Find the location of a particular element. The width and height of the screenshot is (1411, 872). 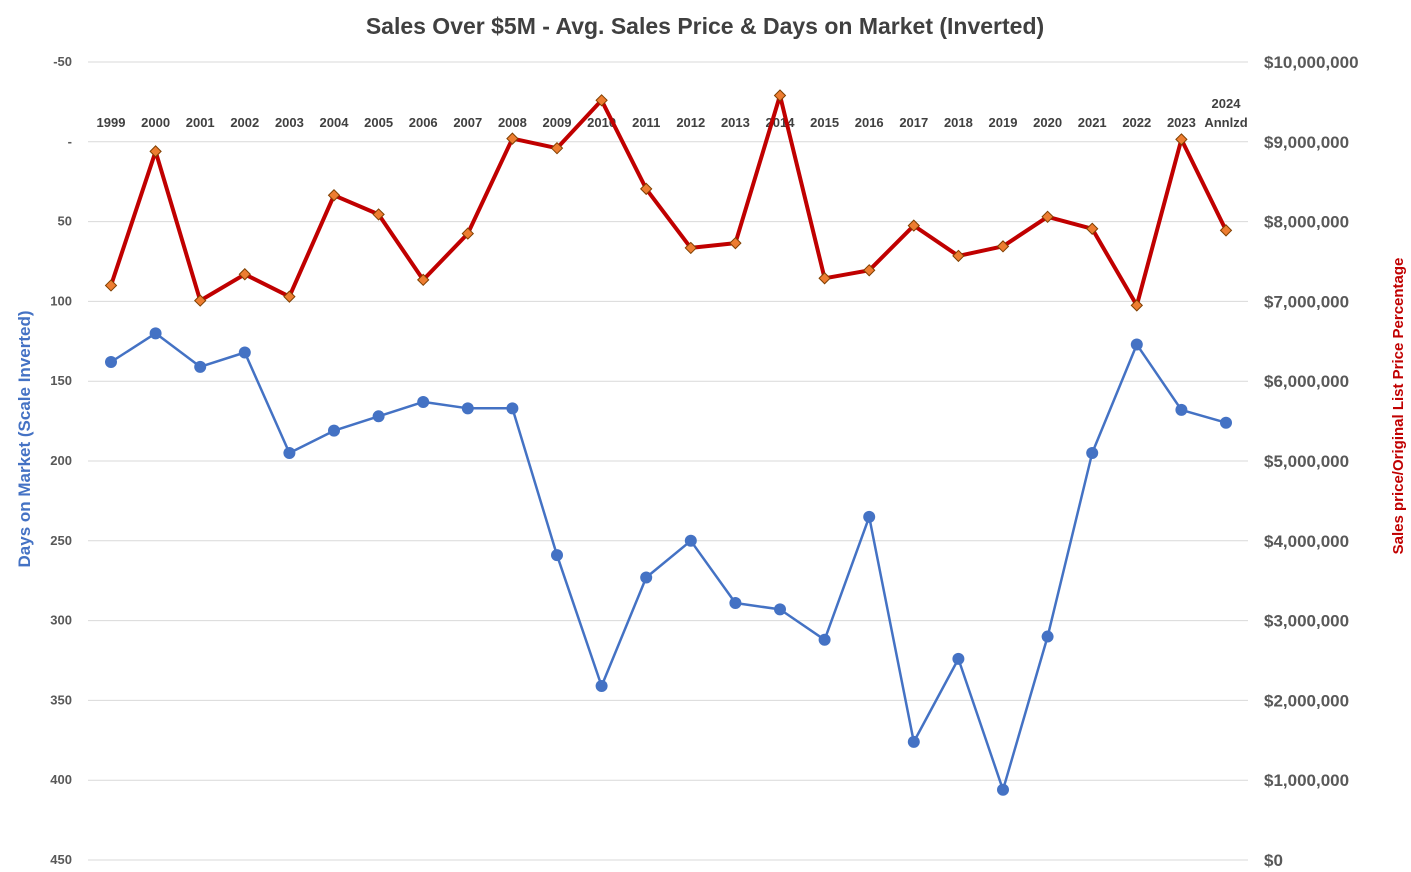

category-label: 2012 is located at coordinates (690, 122).